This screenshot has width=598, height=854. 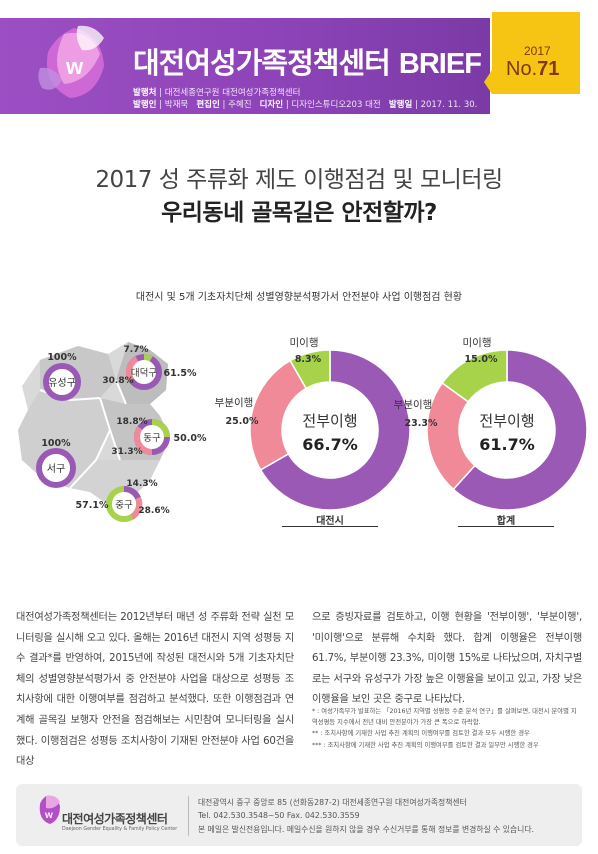 I want to click on district-yuseong: 유성구 100%, so click(x=62, y=376).